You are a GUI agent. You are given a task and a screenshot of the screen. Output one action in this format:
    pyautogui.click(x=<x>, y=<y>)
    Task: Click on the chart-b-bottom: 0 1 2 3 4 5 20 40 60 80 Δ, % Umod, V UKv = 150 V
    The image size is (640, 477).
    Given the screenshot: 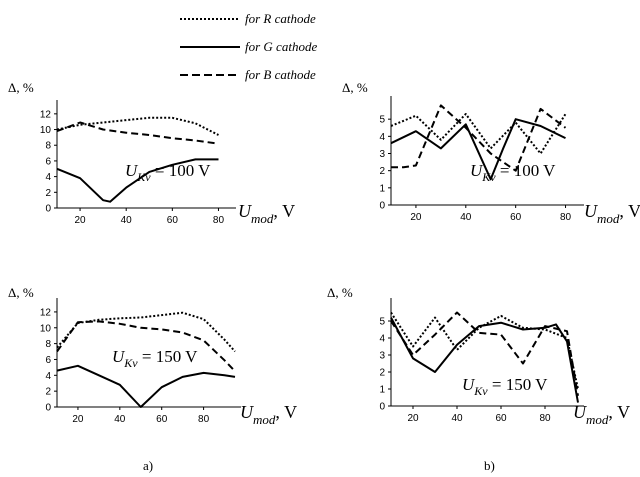 What is the action you would take?
    pyautogui.click(x=478, y=356)
    